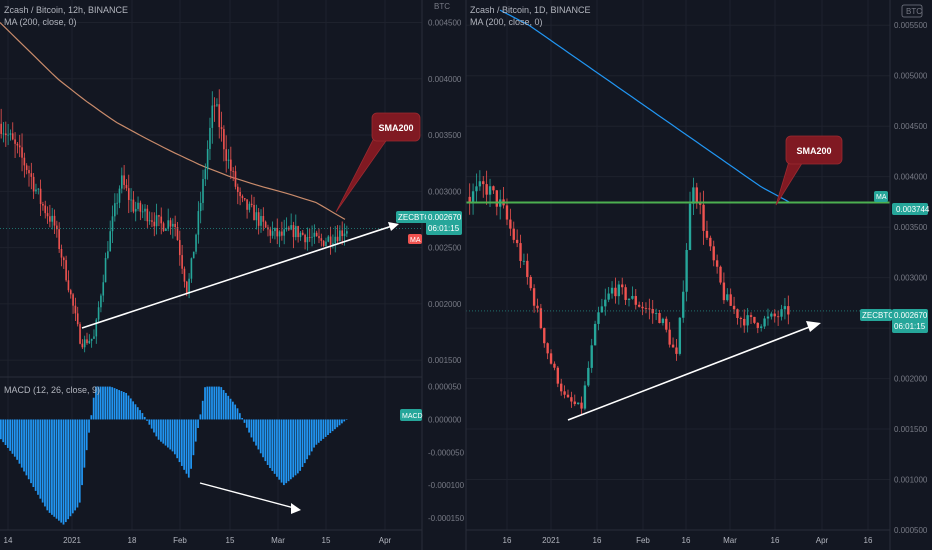  I want to click on right-time-scale: 16 2021 16 Feb 16 Mar 16 Apr 16, so click(688, 540).